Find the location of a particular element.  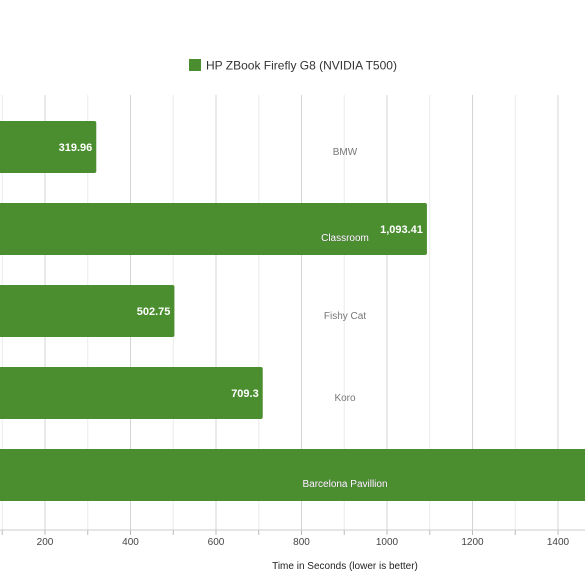

category-label: Fishy Cat is located at coordinates (345, 316).